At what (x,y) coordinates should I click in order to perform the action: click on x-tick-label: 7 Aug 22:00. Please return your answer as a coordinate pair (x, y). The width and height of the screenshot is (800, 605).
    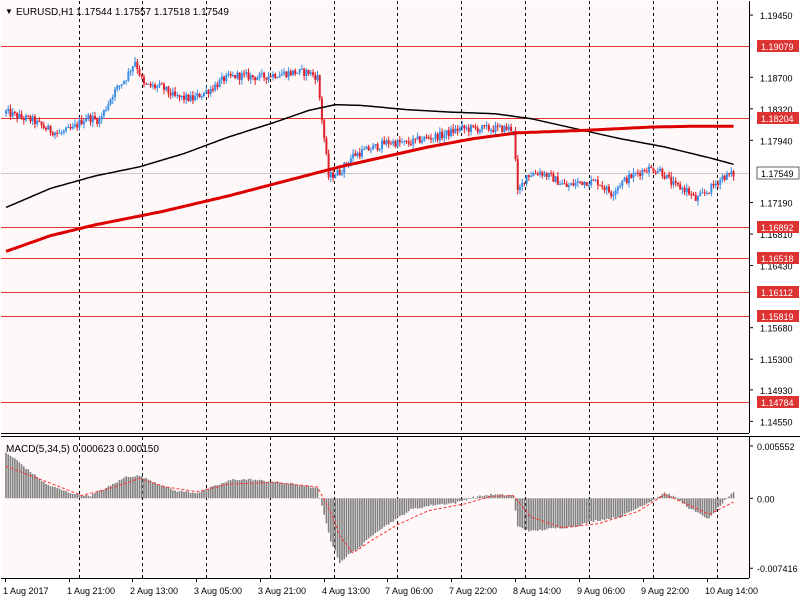
    Looking at the image, I should click on (473, 591).